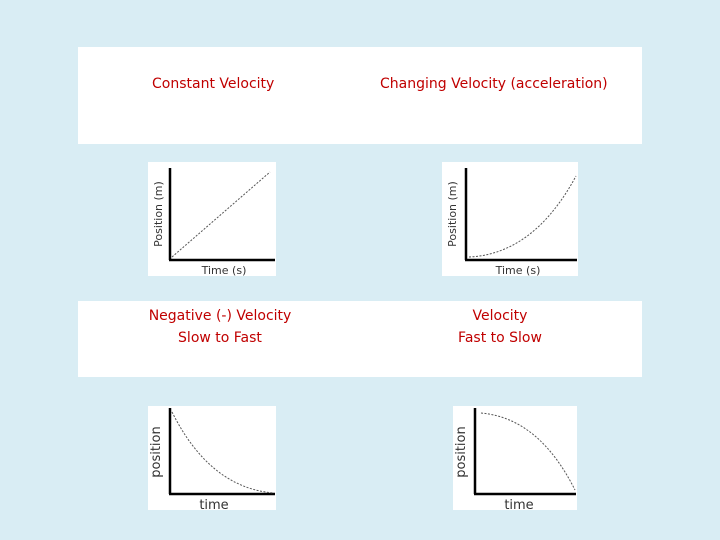  What do you see at coordinates (500, 327) in the screenshot?
I see `heading-velocity-fast-to-slow: Velocity Fast to Slow` at bounding box center [500, 327].